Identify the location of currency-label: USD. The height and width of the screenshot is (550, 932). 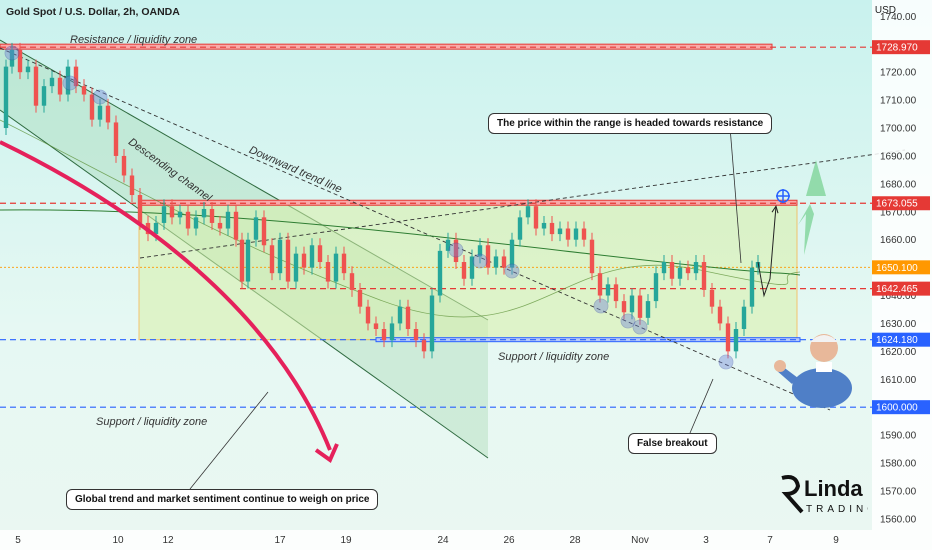
(885, 10).